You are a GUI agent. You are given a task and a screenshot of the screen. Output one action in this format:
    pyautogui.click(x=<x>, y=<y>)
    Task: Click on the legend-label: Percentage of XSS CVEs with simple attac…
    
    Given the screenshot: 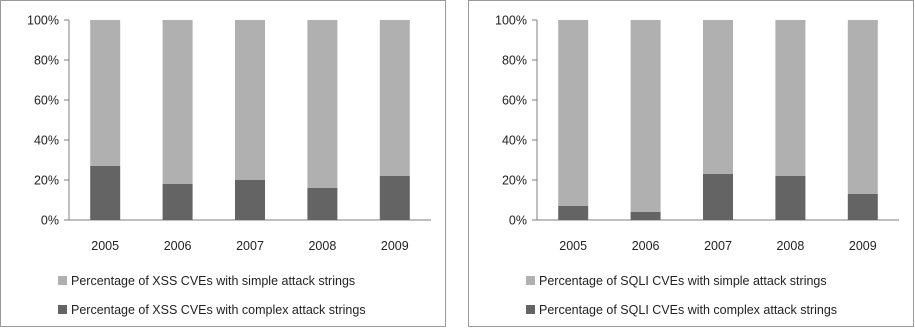 What is the action you would take?
    pyautogui.click(x=213, y=281)
    